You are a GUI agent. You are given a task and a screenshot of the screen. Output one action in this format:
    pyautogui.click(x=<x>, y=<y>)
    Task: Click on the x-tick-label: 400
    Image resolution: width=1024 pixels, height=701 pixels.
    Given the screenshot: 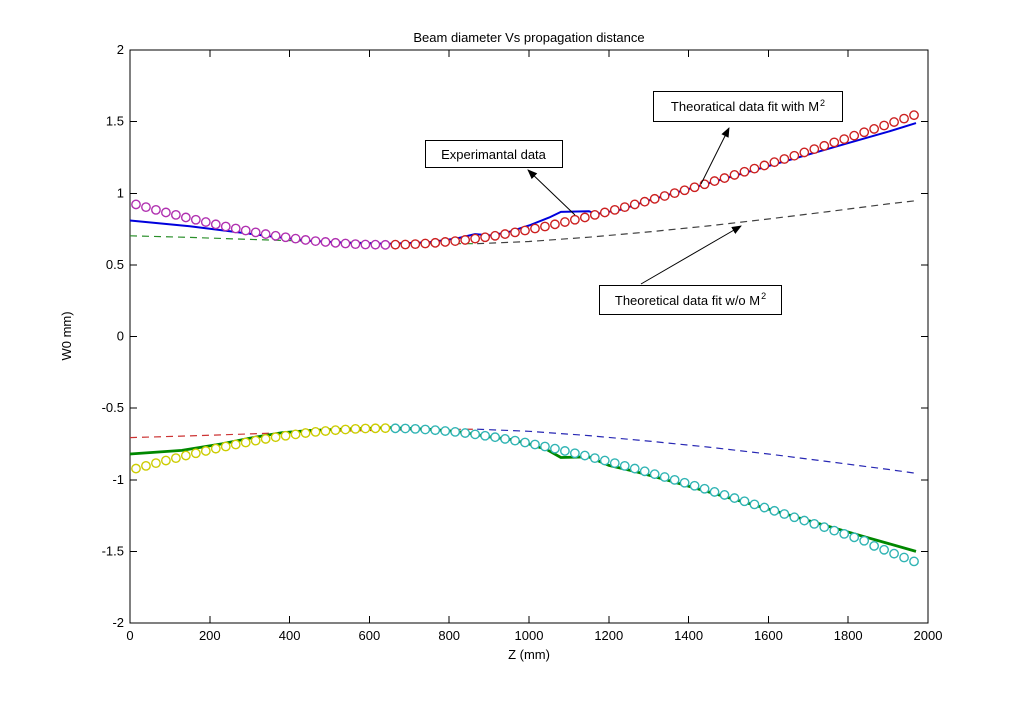 What is the action you would take?
    pyautogui.click(x=290, y=635)
    